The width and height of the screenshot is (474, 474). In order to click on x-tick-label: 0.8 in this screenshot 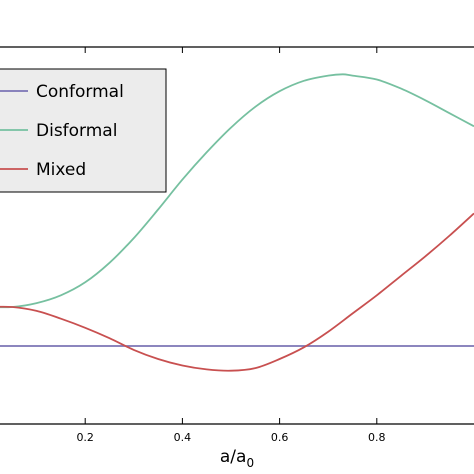, I will do `click(377, 437)`.